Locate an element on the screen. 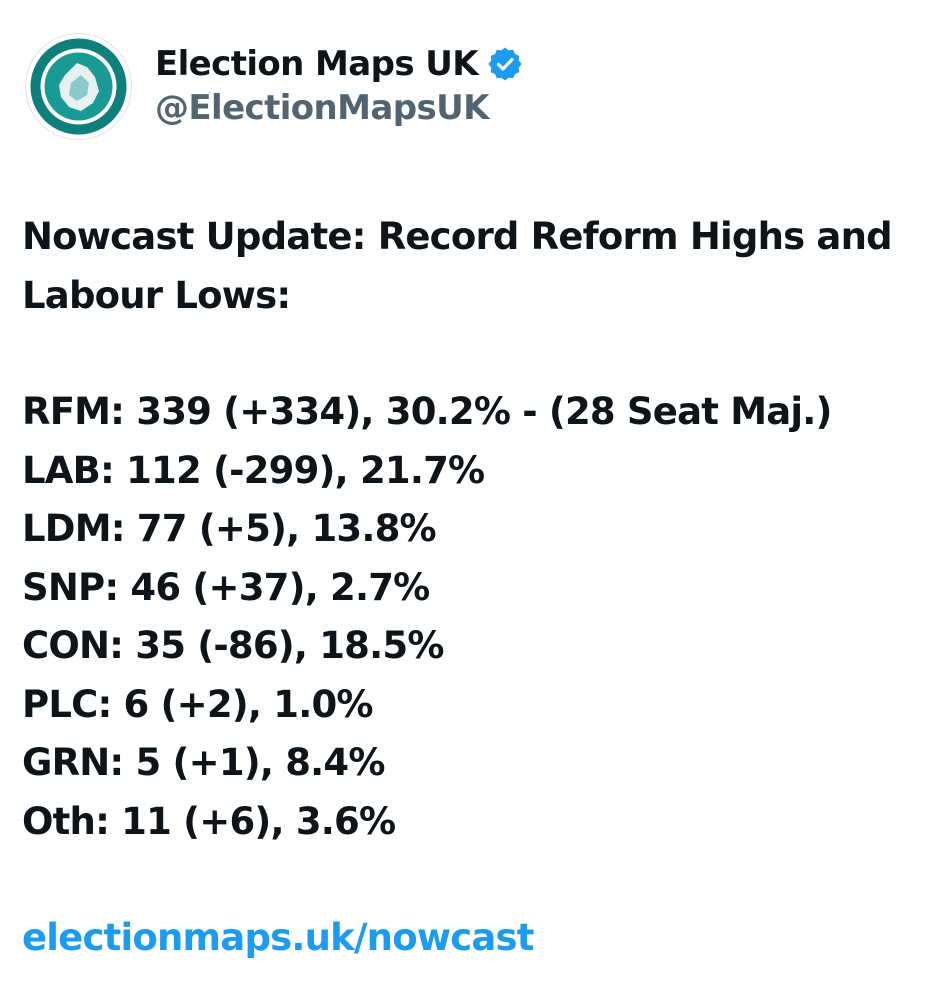 The image size is (945, 1000). result-line-grn: GRN: 5 (+1), 8.4% is located at coordinates (203, 762).